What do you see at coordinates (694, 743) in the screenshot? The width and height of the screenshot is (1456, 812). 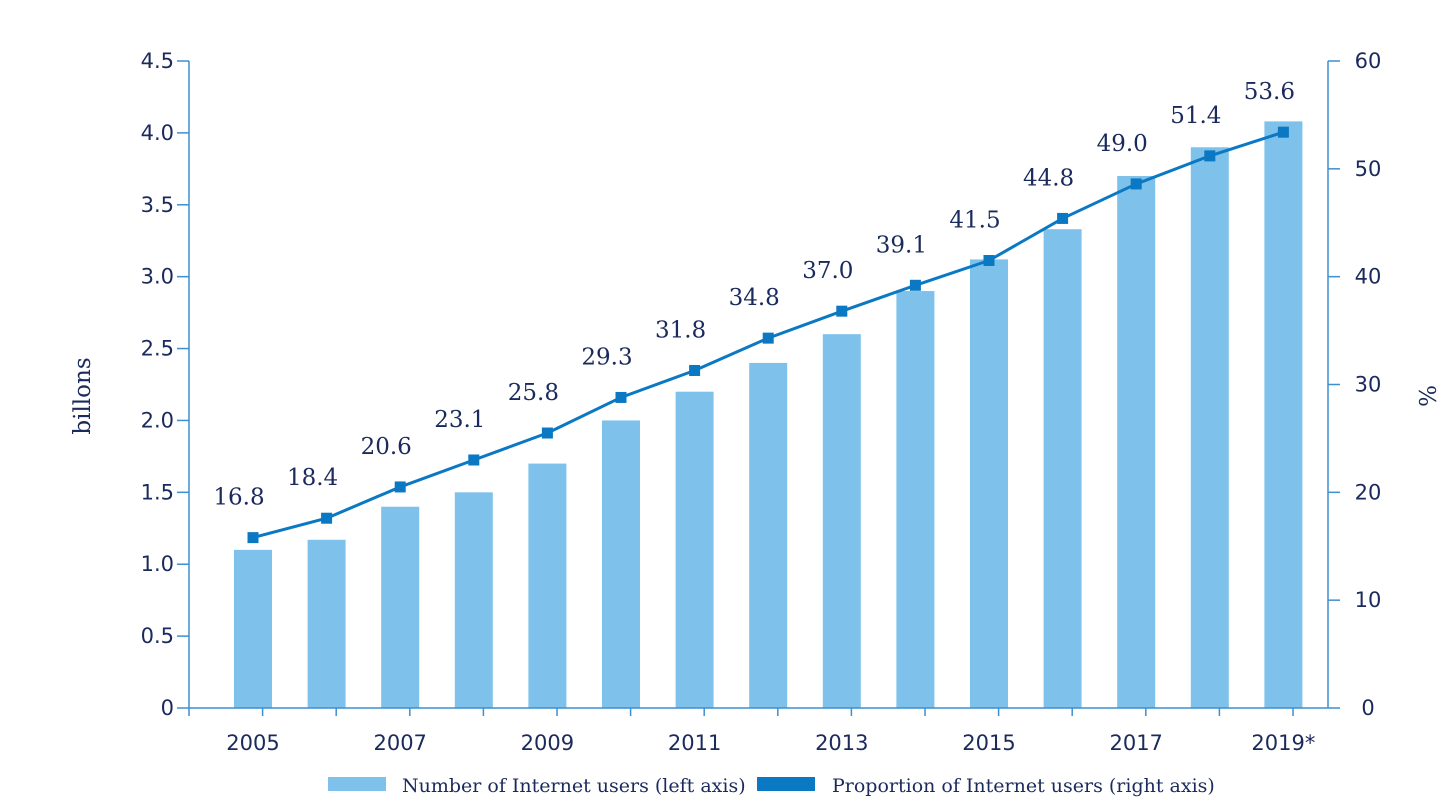 I see `x-tick-label: 2011` at bounding box center [694, 743].